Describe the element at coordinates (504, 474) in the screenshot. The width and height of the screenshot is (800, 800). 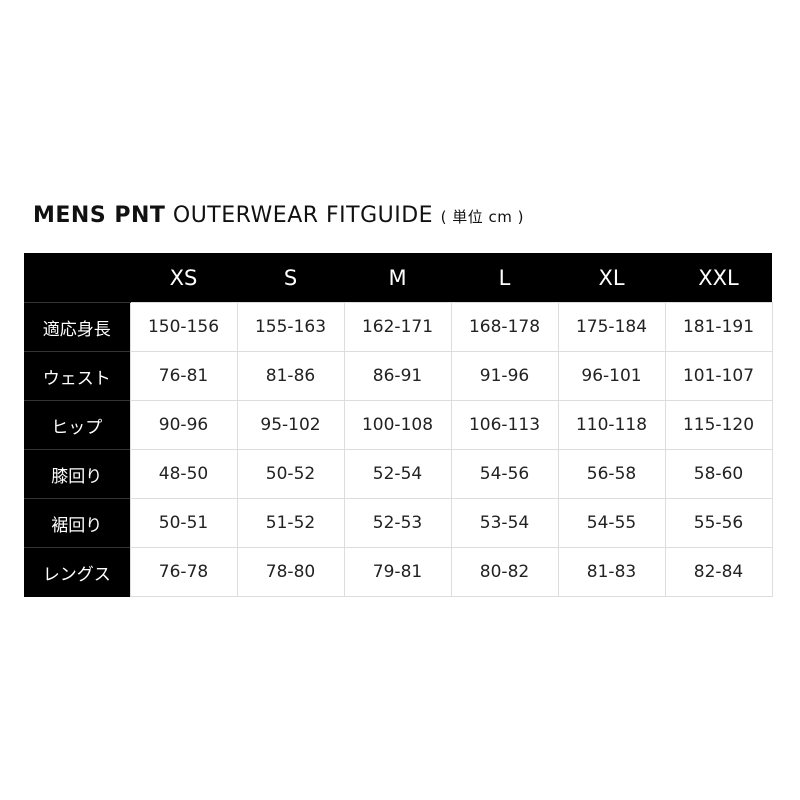
I see `table-cell: 54-56` at that location.